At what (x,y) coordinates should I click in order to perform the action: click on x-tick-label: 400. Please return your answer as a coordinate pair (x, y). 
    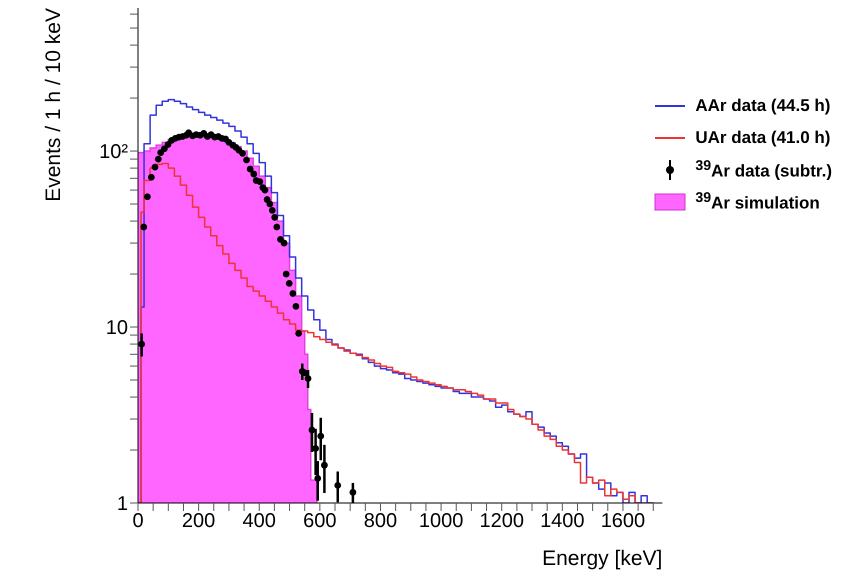
    Looking at the image, I should click on (259, 521).